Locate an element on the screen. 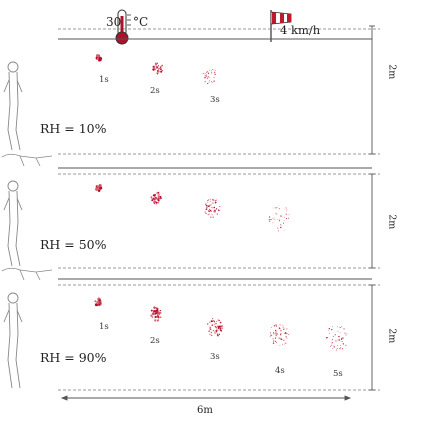 This screenshot has height=424, width=422. droplet-cloud-p3-cloud-4s is located at coordinates (279, 335).